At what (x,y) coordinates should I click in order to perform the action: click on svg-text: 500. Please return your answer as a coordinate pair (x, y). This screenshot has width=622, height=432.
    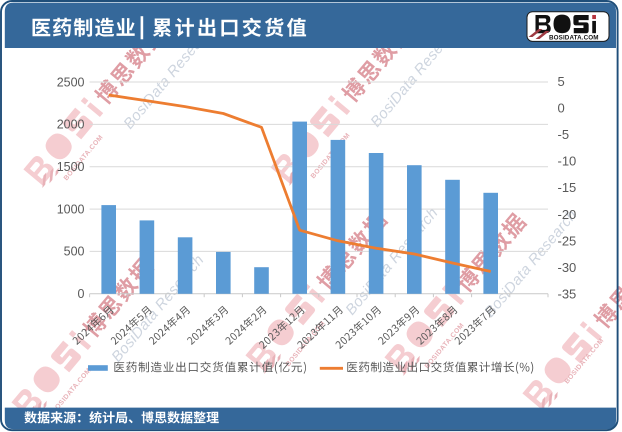
    Looking at the image, I should click on (74, 252).